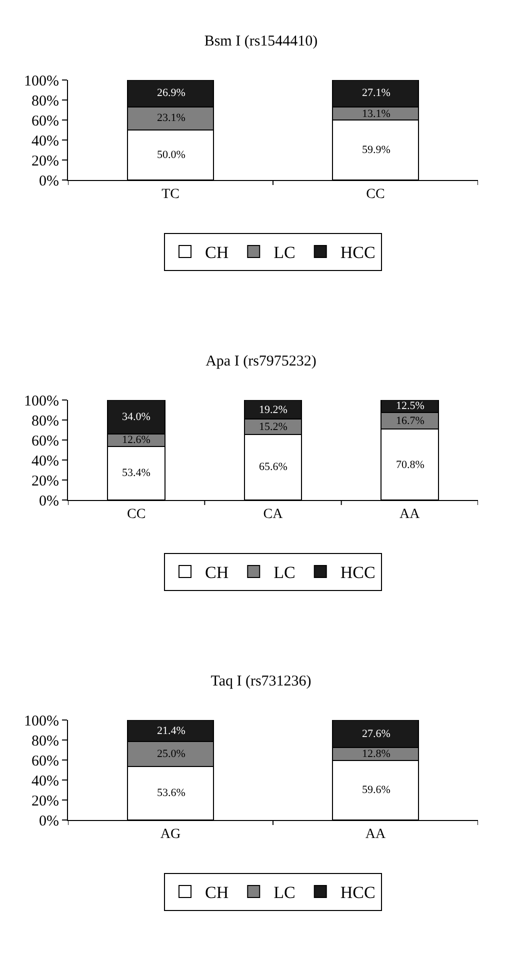 This screenshot has height=962, width=522. What do you see at coordinates (376, 734) in the screenshot?
I see `data-label: 27.6%` at bounding box center [376, 734].